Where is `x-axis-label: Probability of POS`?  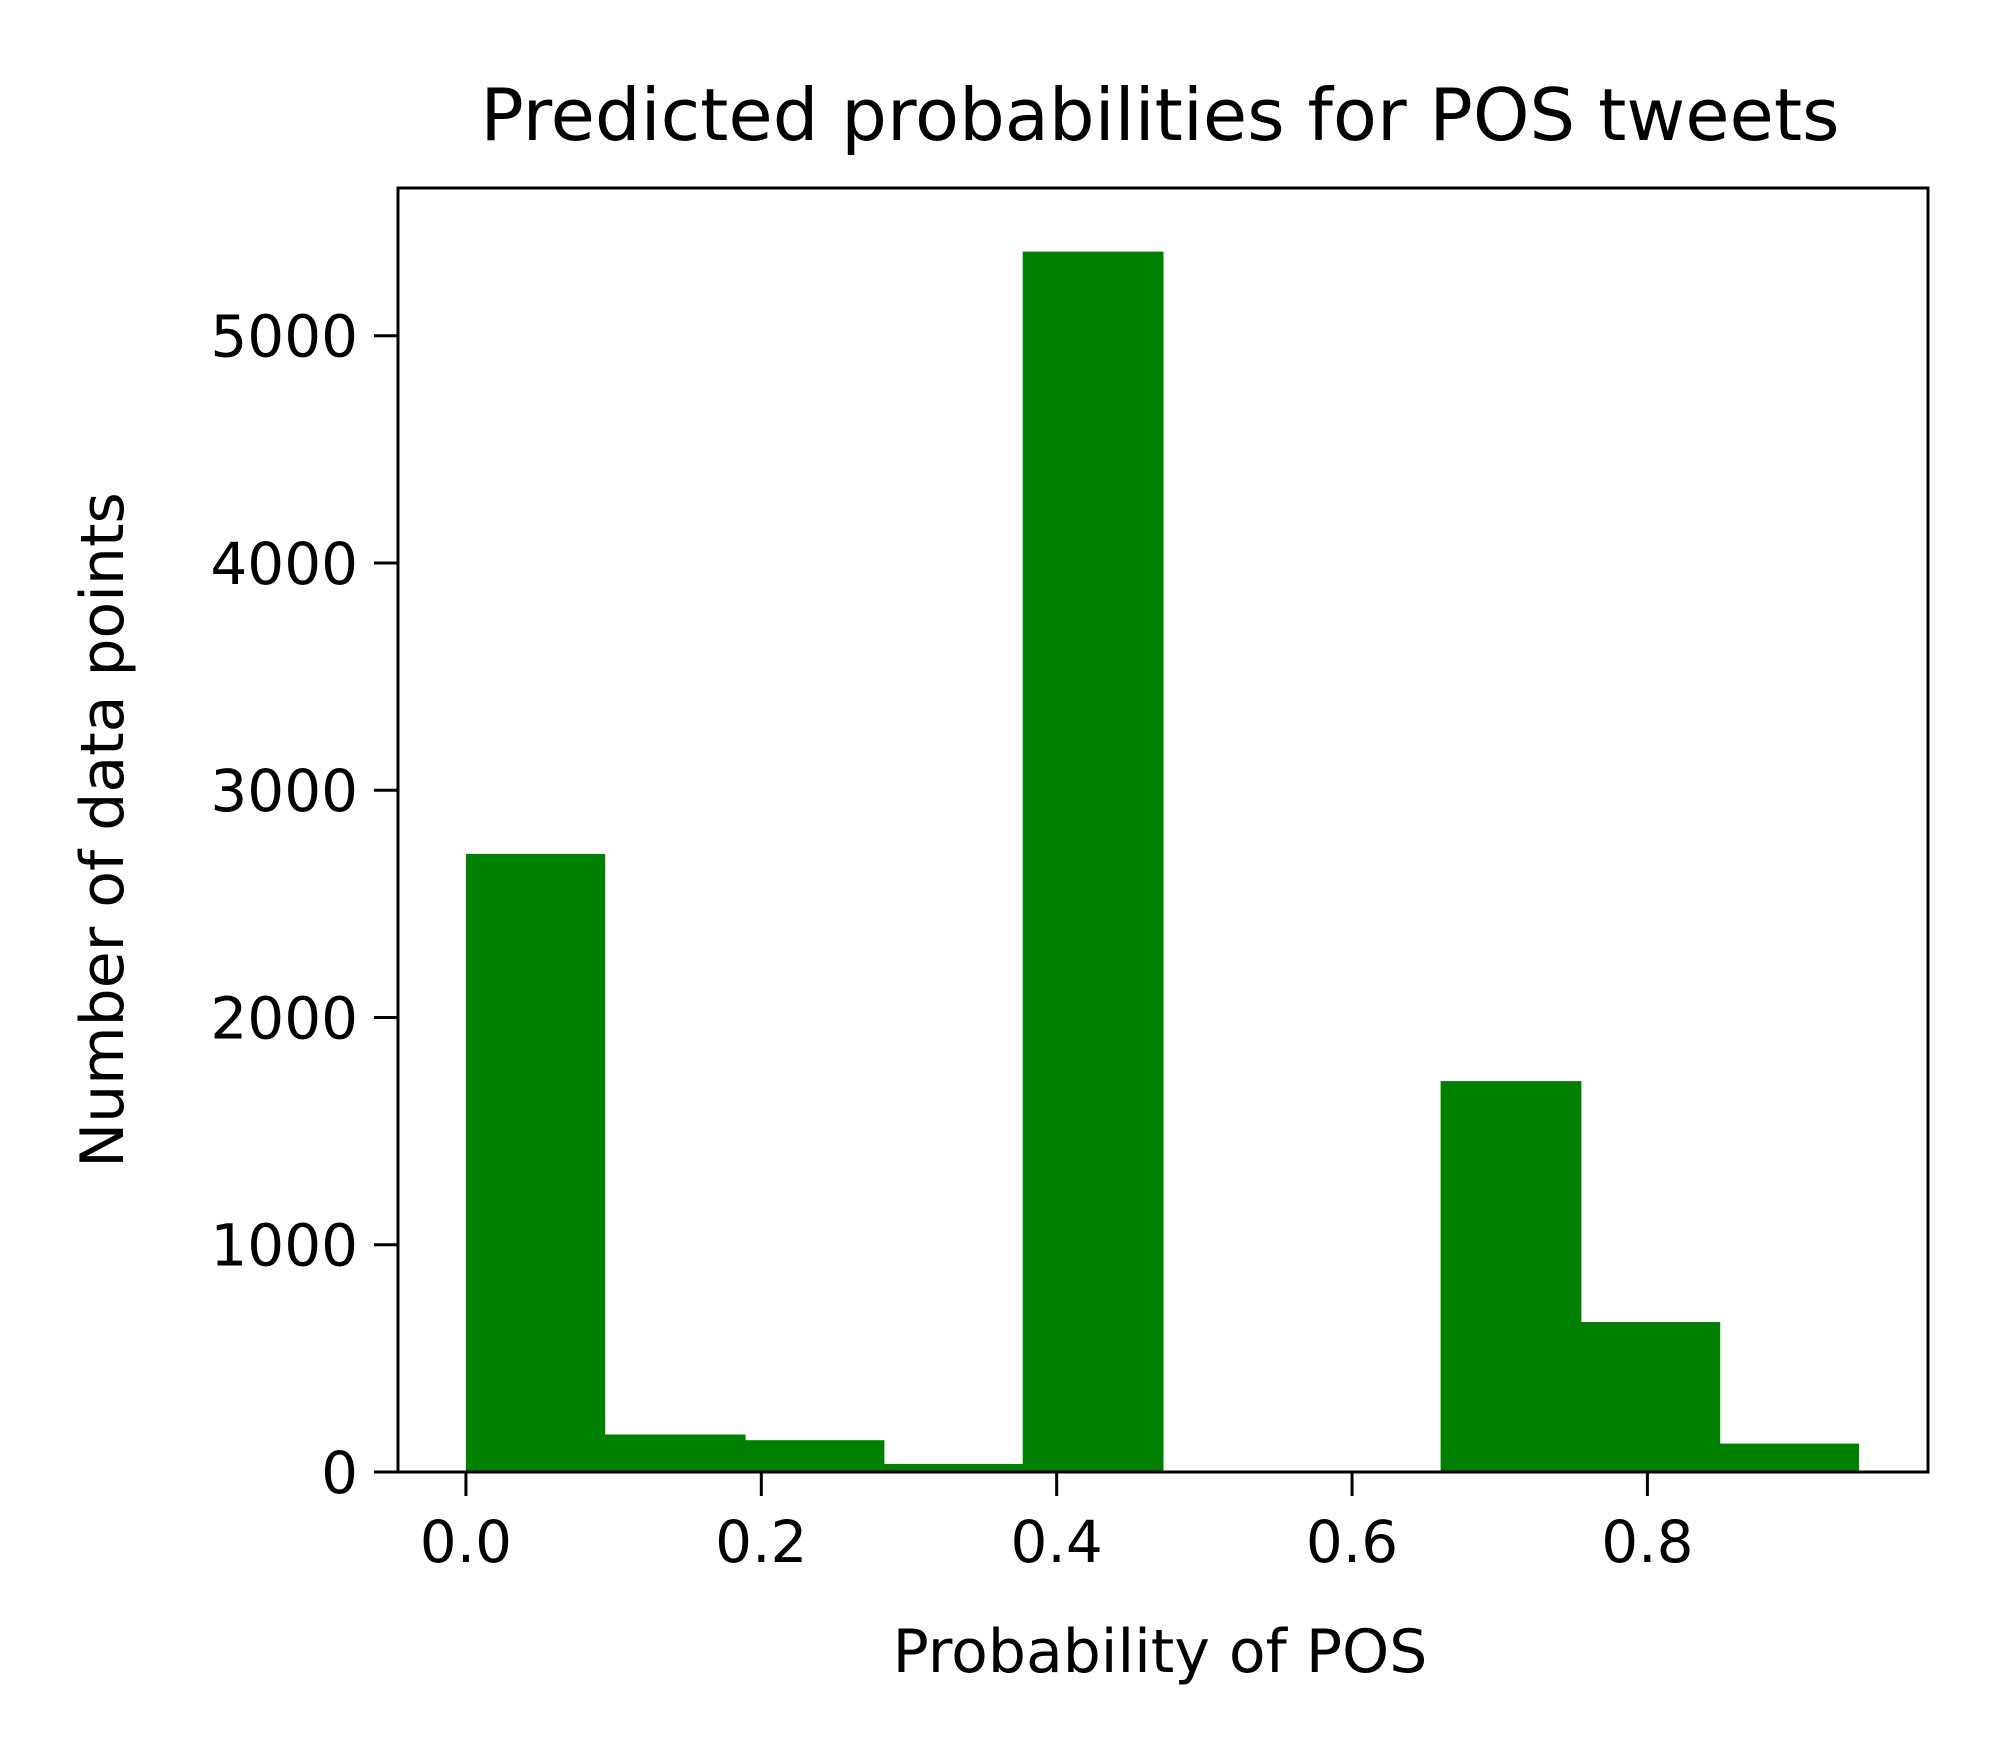 x-axis-label: Probability of POS is located at coordinates (1160, 1652).